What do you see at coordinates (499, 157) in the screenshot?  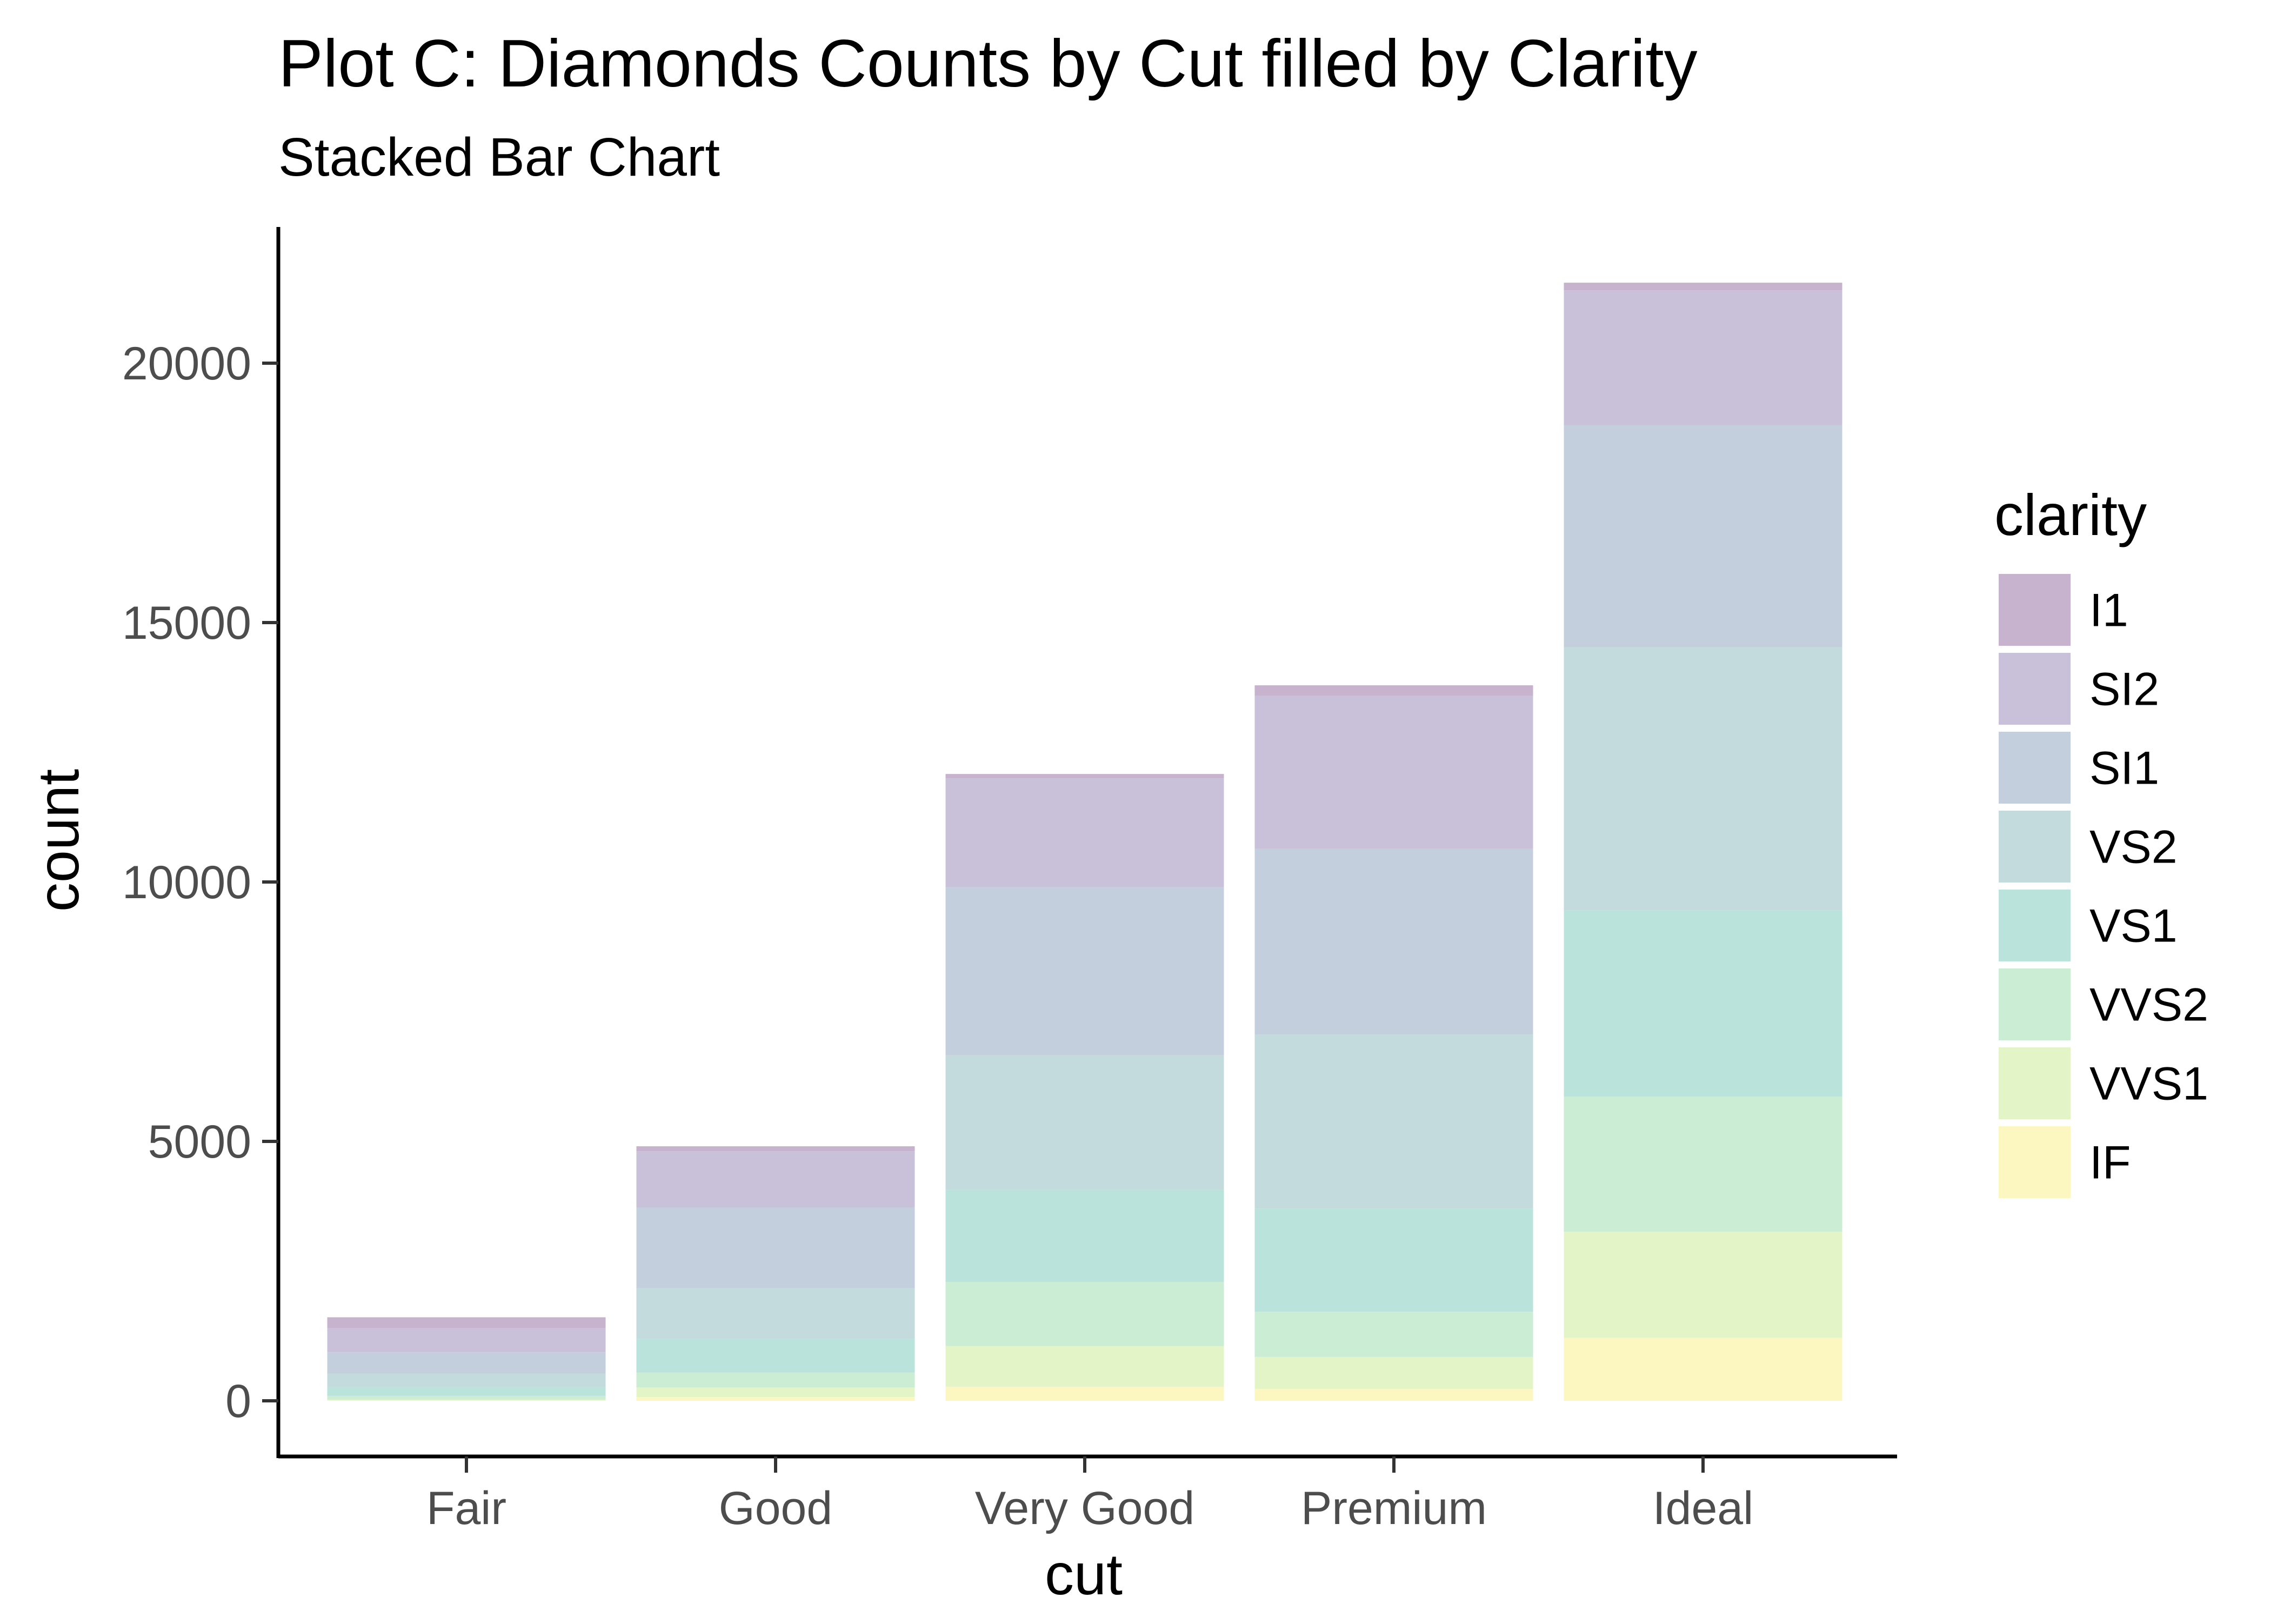 I see `chart-subtitle: Stacked Bar Chart` at bounding box center [499, 157].